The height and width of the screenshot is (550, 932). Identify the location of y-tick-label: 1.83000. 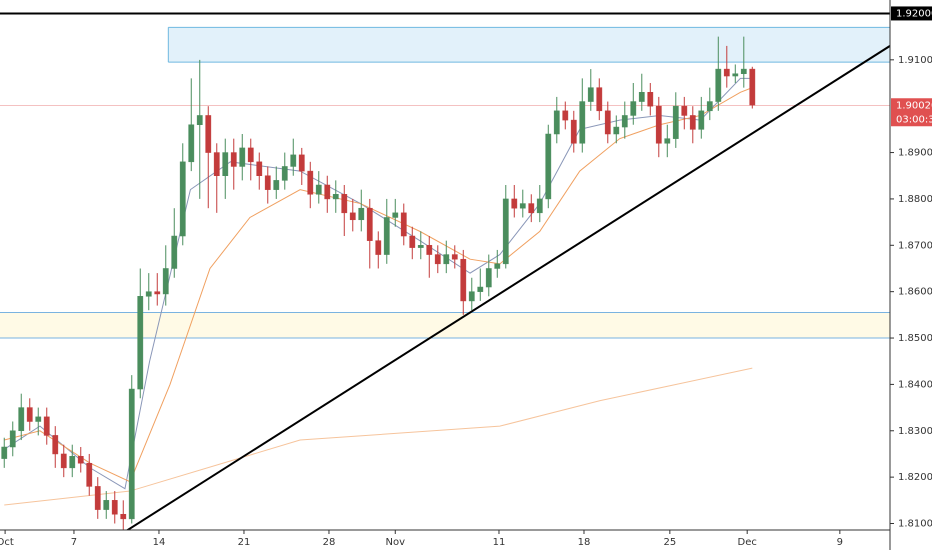
(915, 431).